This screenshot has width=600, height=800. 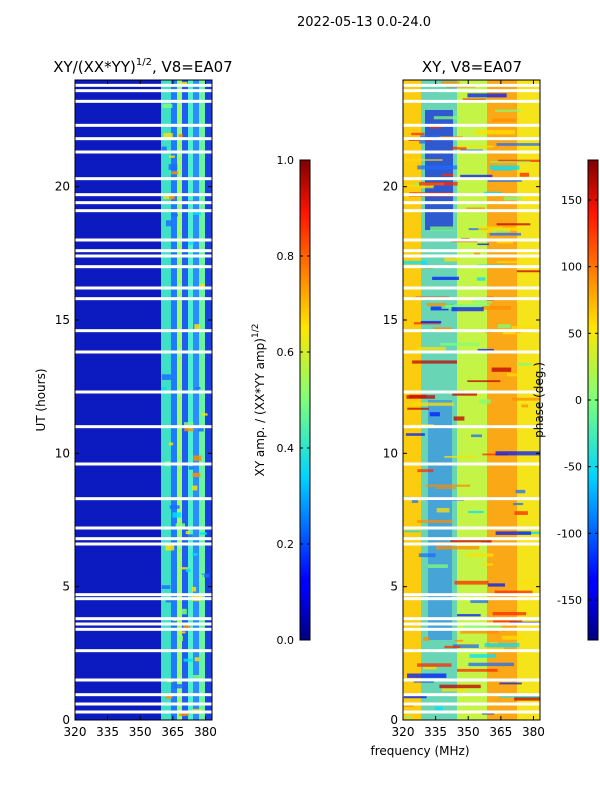 I want to click on x-tick-label: 320, so click(x=403, y=732).